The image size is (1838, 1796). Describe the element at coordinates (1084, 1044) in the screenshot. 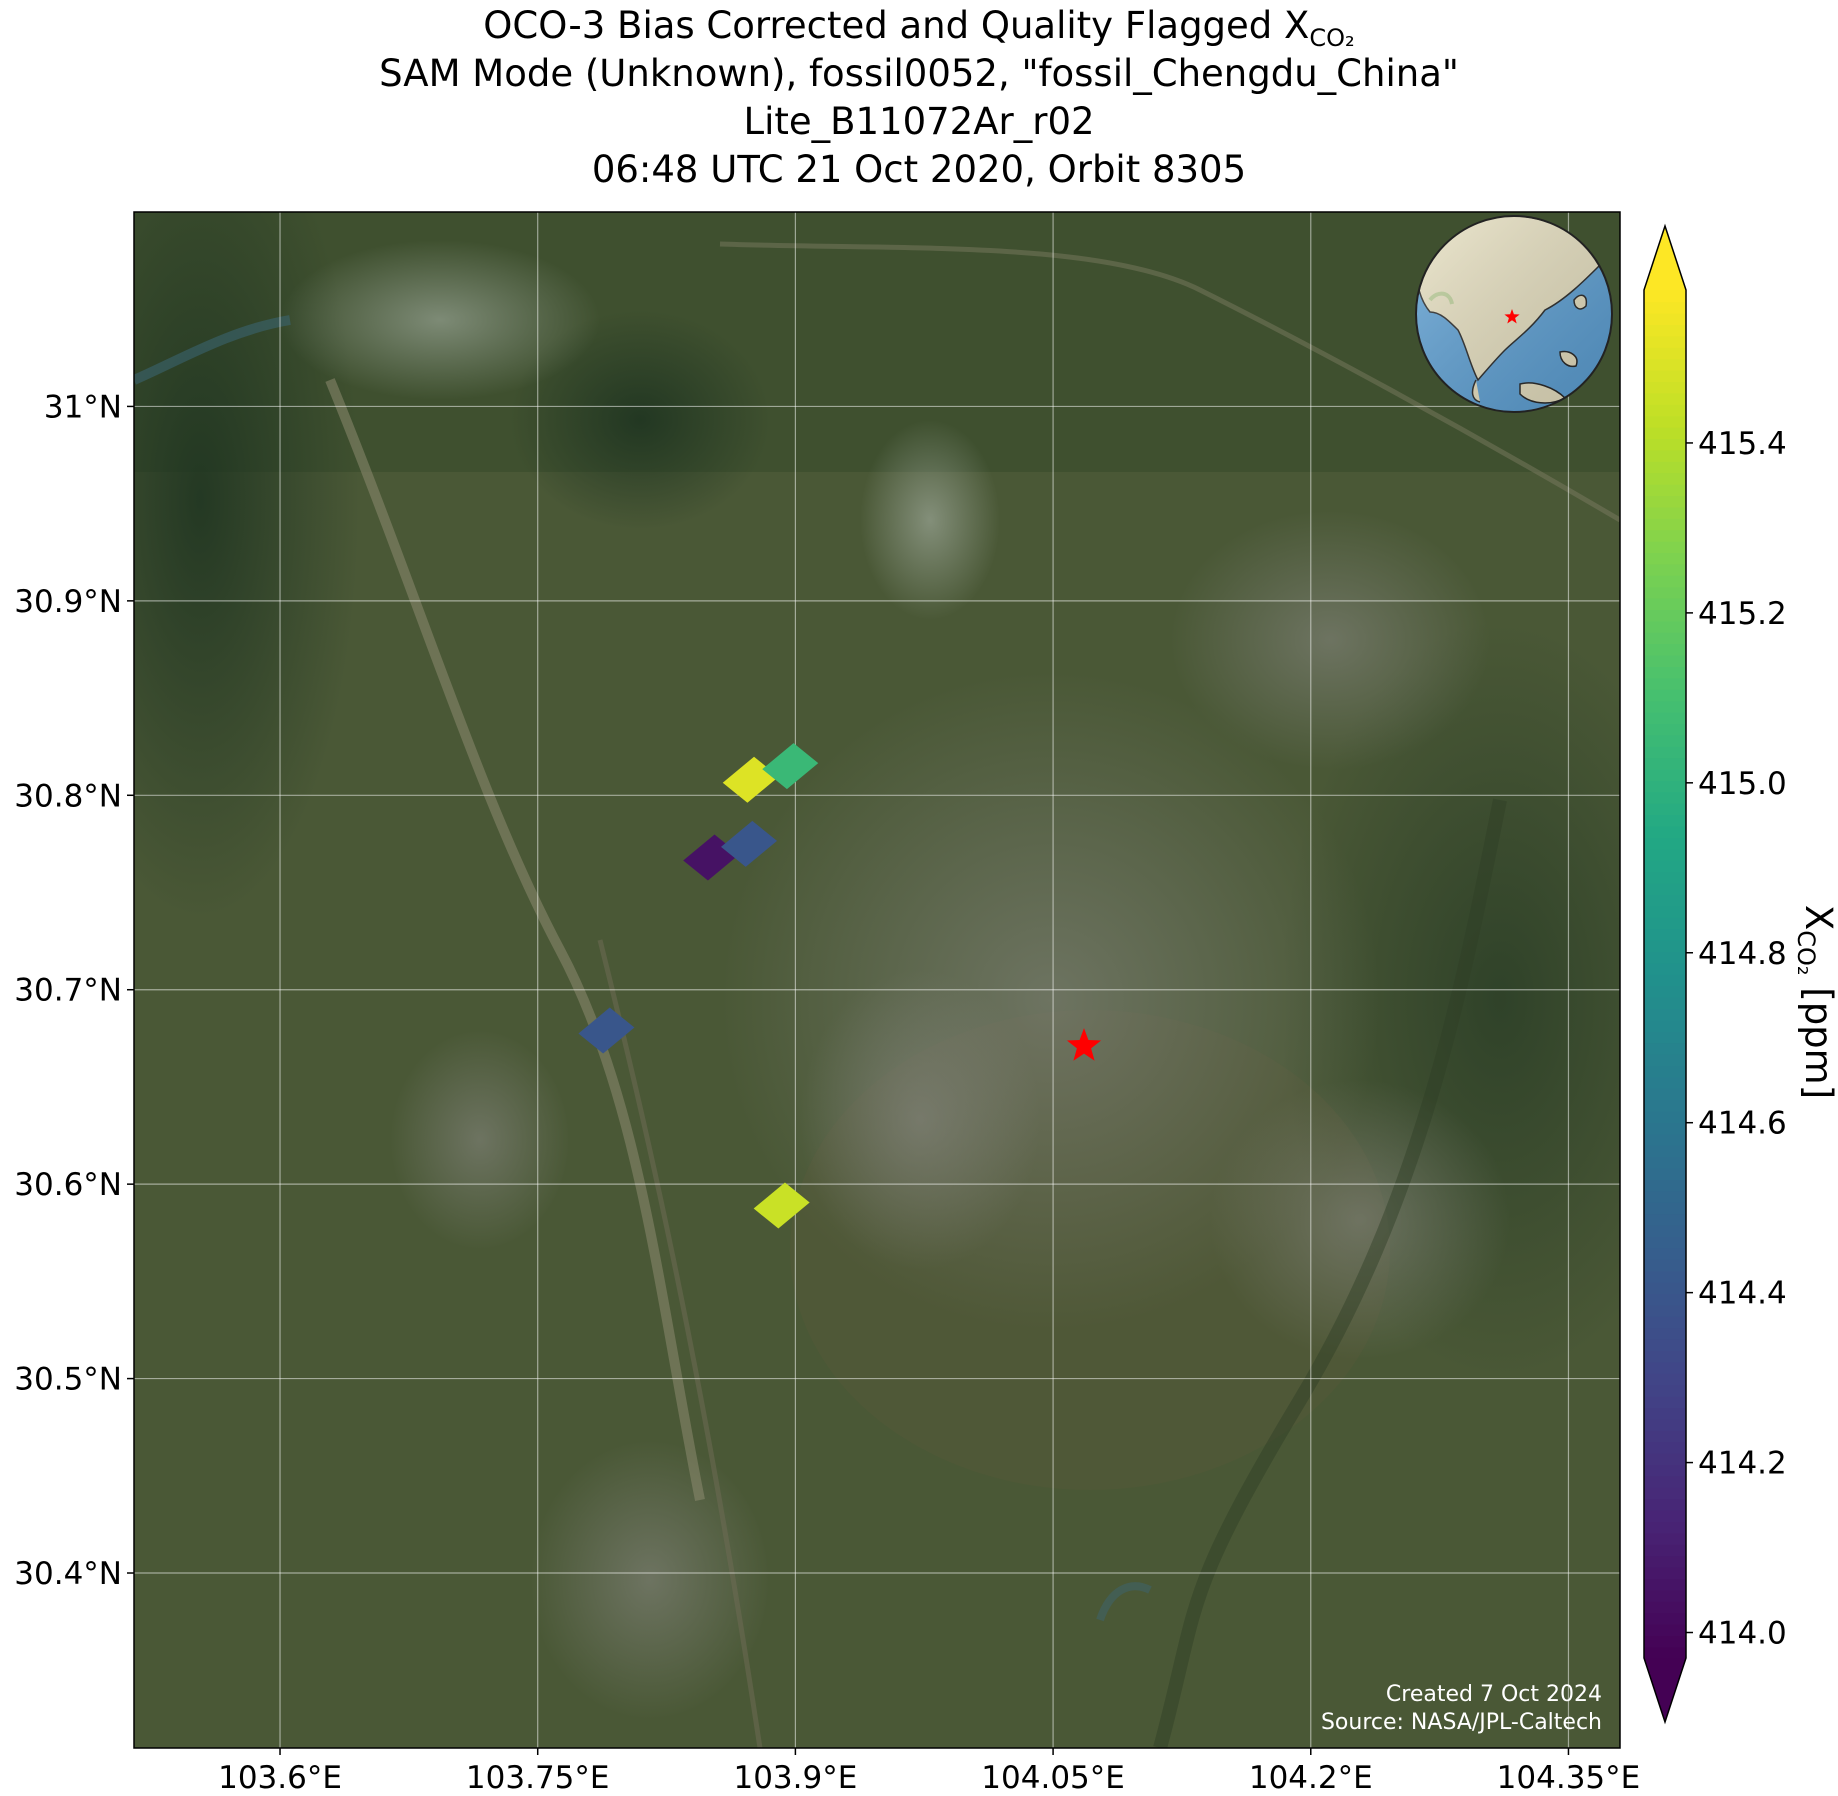

I see `target-star-marker` at that location.